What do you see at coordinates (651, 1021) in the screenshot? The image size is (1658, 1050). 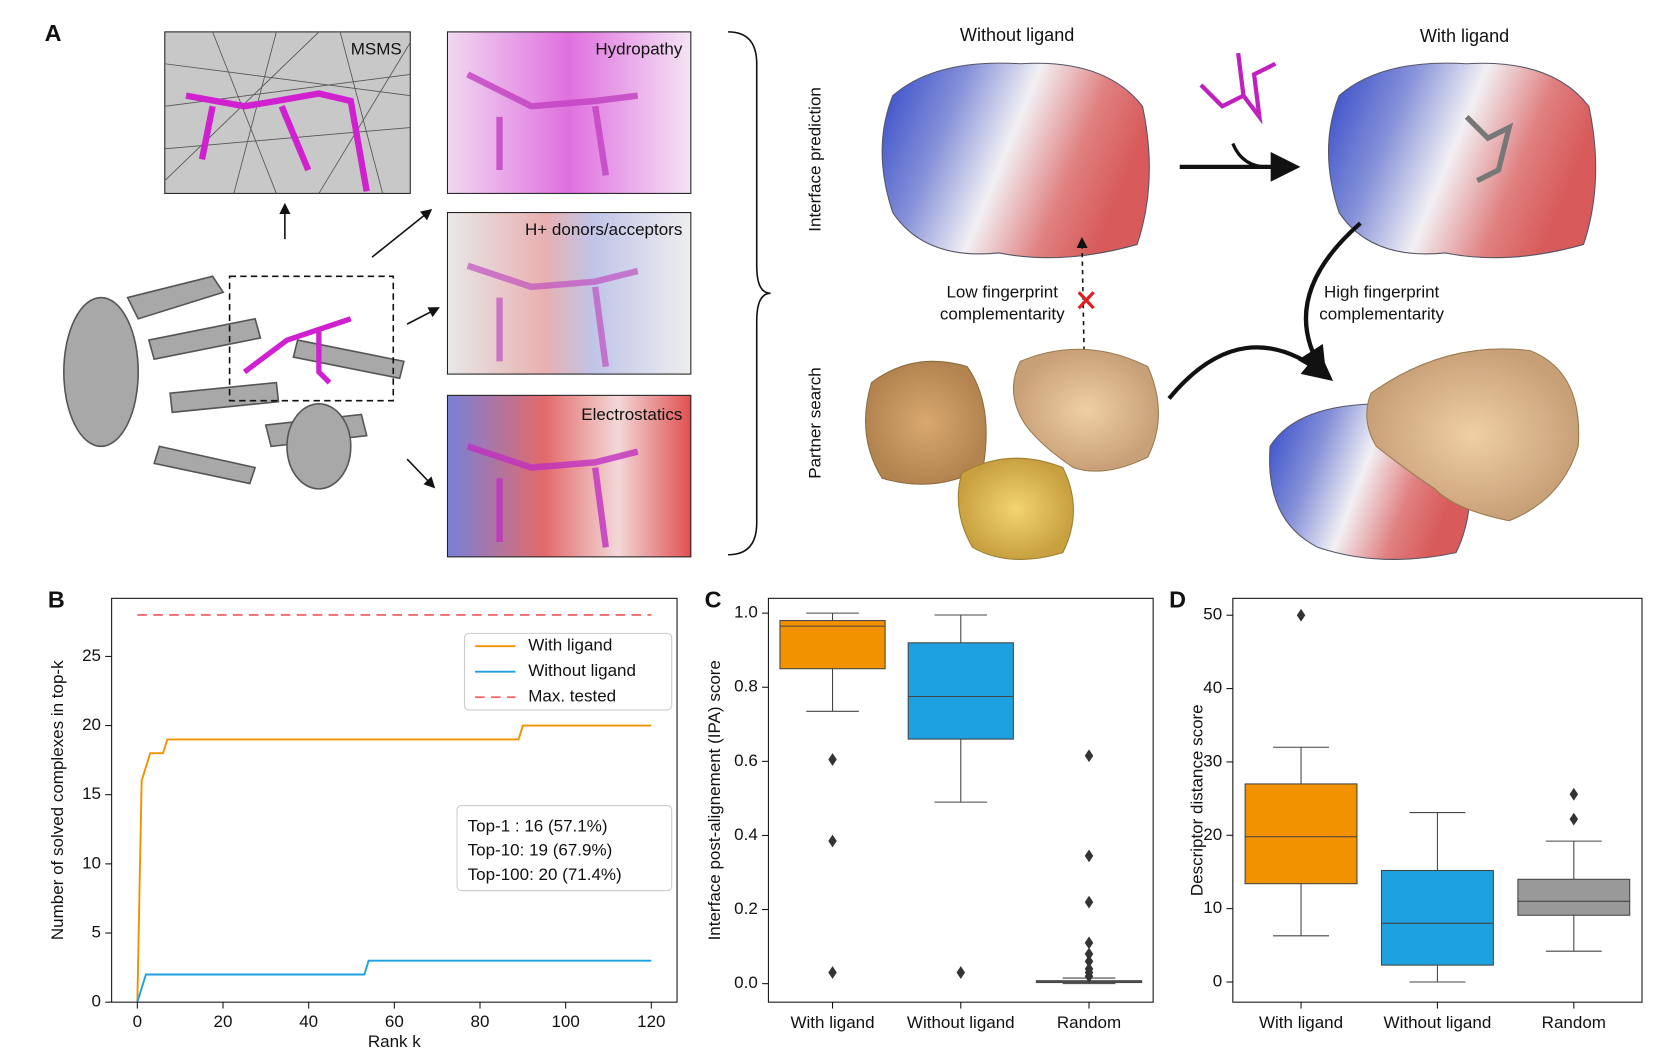 I see `x-tick-label: 120` at bounding box center [651, 1021].